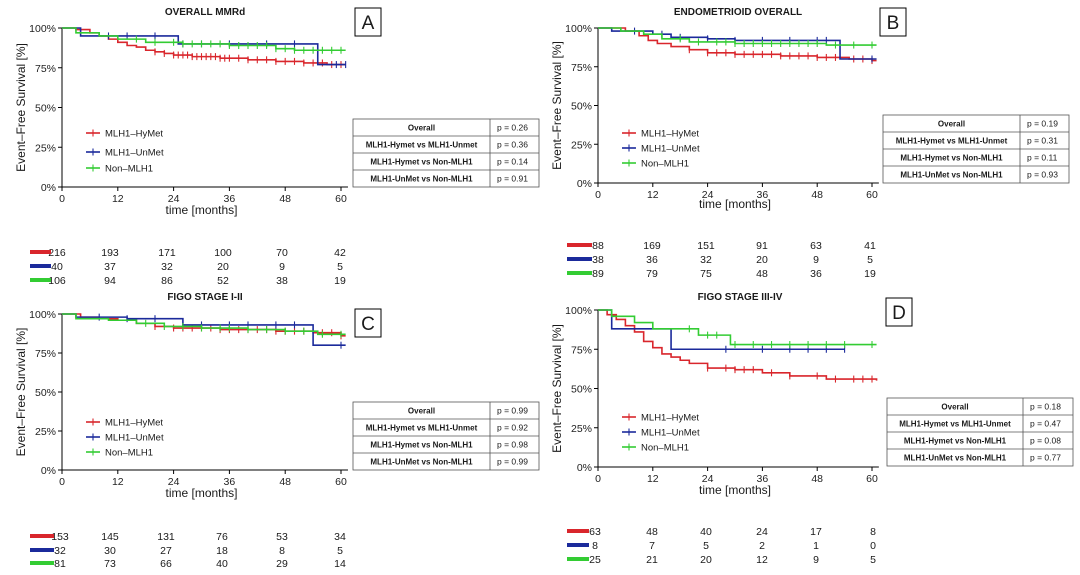  What do you see at coordinates (166, 537) in the screenshot?
I see `at-risk-count: 131` at bounding box center [166, 537].